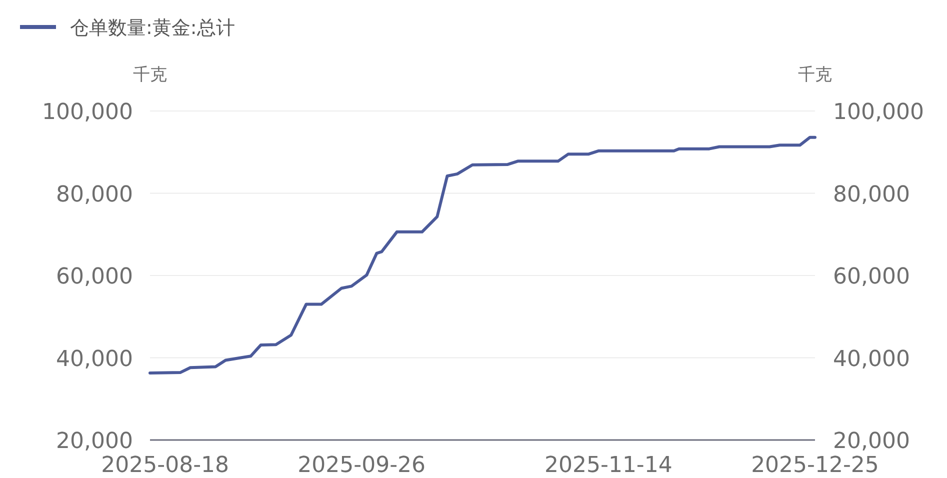 This screenshot has height=478, width=947. What do you see at coordinates (94, 441) in the screenshot?
I see `y-tick-label: 20,000` at bounding box center [94, 441].